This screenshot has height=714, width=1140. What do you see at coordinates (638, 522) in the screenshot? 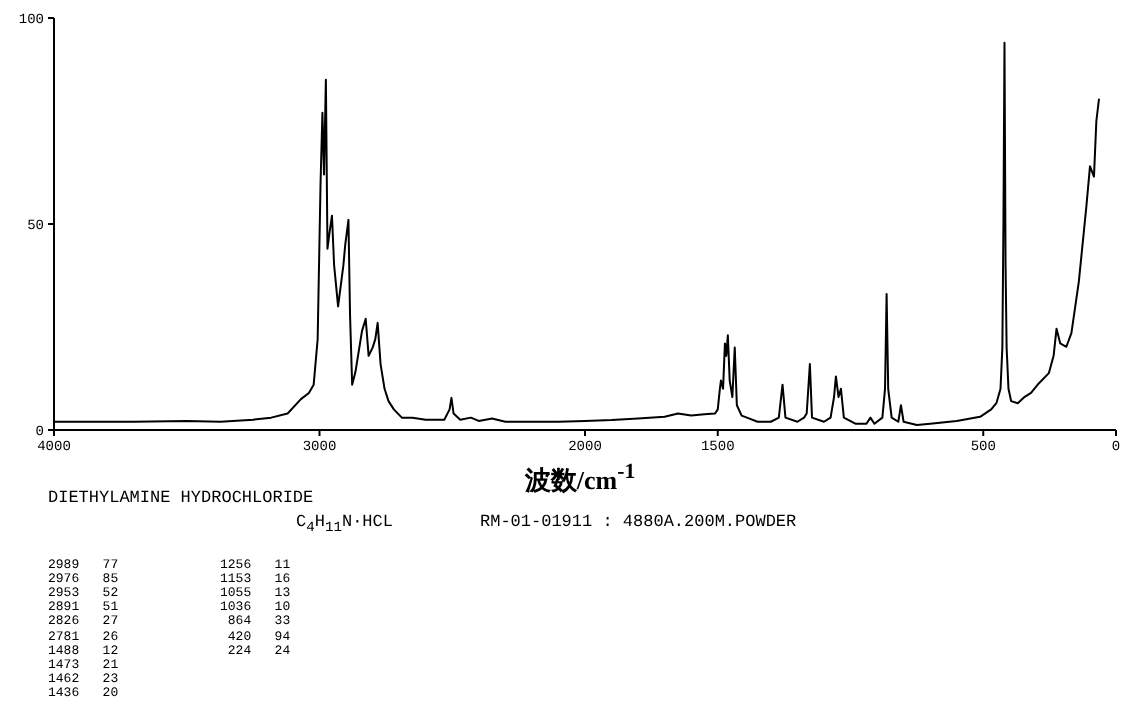
I see `text: RM-01-01911 : 4880A.200M.POWDER` at bounding box center [638, 522].